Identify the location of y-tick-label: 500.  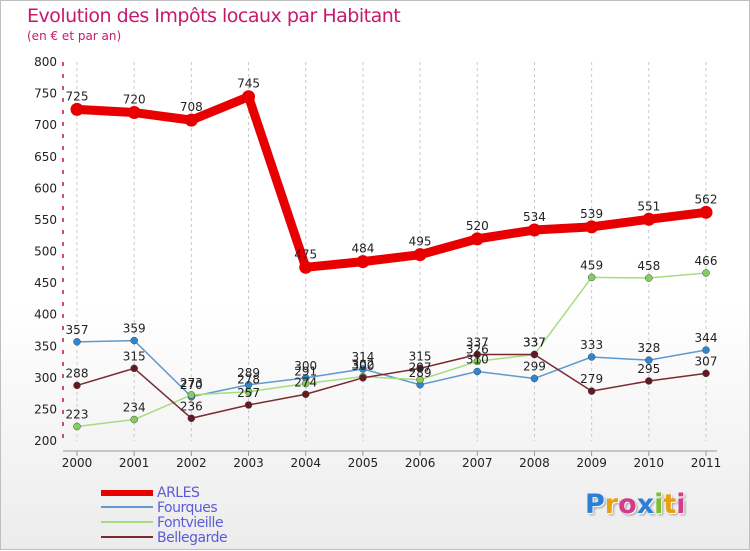
(45, 252).